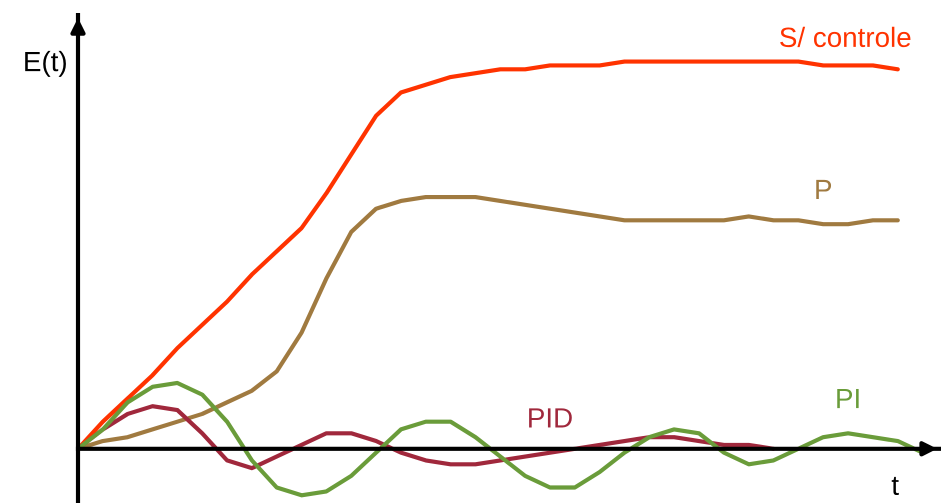 This screenshot has width=941, height=503. What do you see at coordinates (895, 486) in the screenshot?
I see `x-axis-title: t` at bounding box center [895, 486].